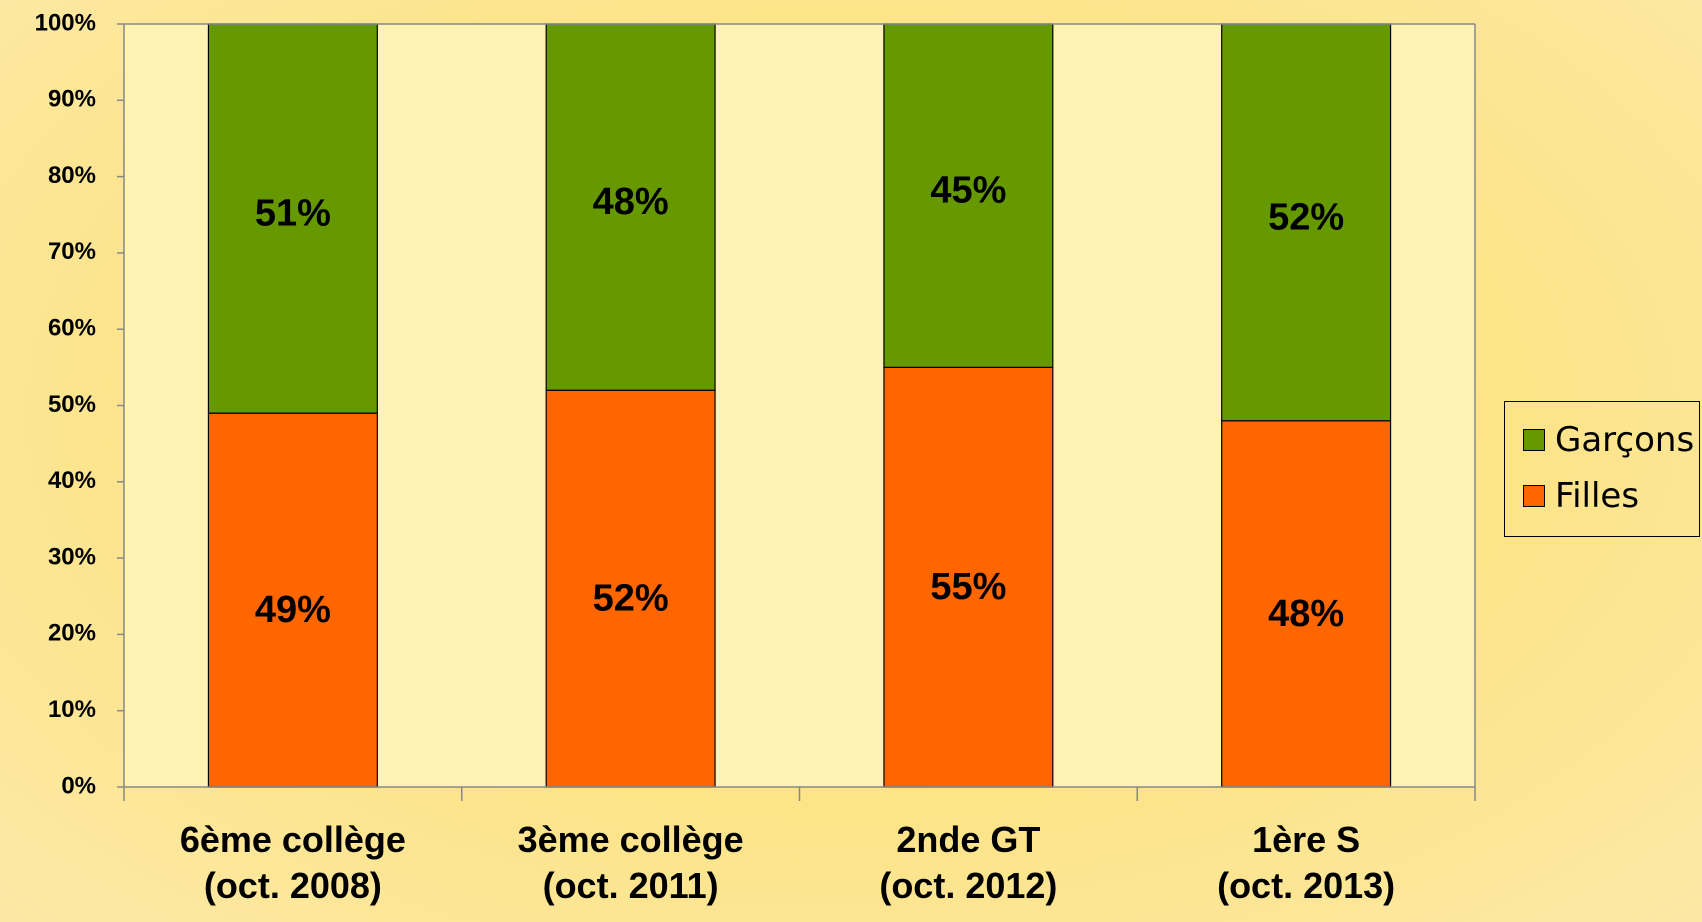 This screenshot has height=922, width=1702. Describe the element at coordinates (631, 599) in the screenshot. I see `data-label-filles-1: 52%` at that location.